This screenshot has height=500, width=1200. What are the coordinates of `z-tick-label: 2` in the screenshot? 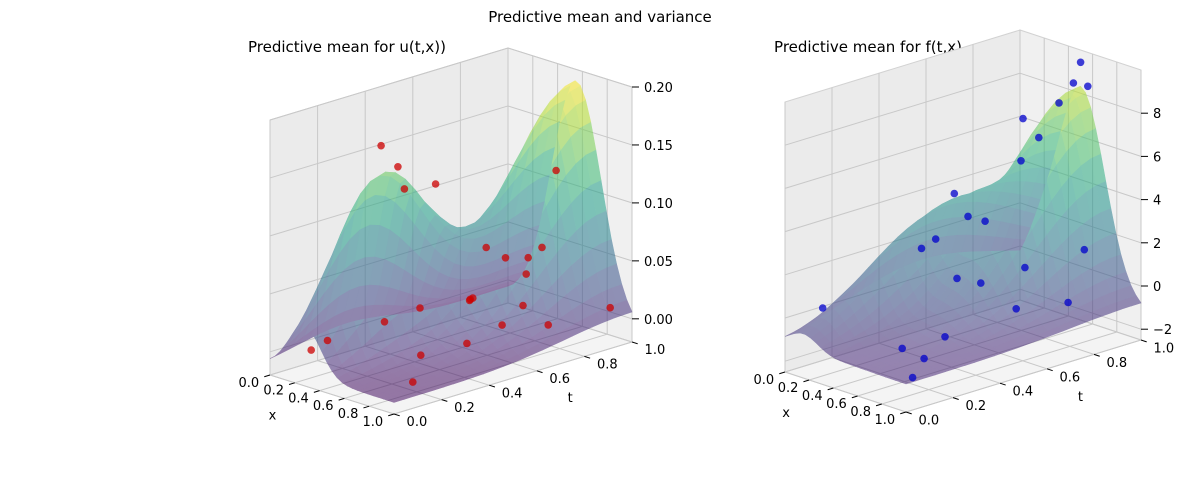 It's located at (1157, 244).